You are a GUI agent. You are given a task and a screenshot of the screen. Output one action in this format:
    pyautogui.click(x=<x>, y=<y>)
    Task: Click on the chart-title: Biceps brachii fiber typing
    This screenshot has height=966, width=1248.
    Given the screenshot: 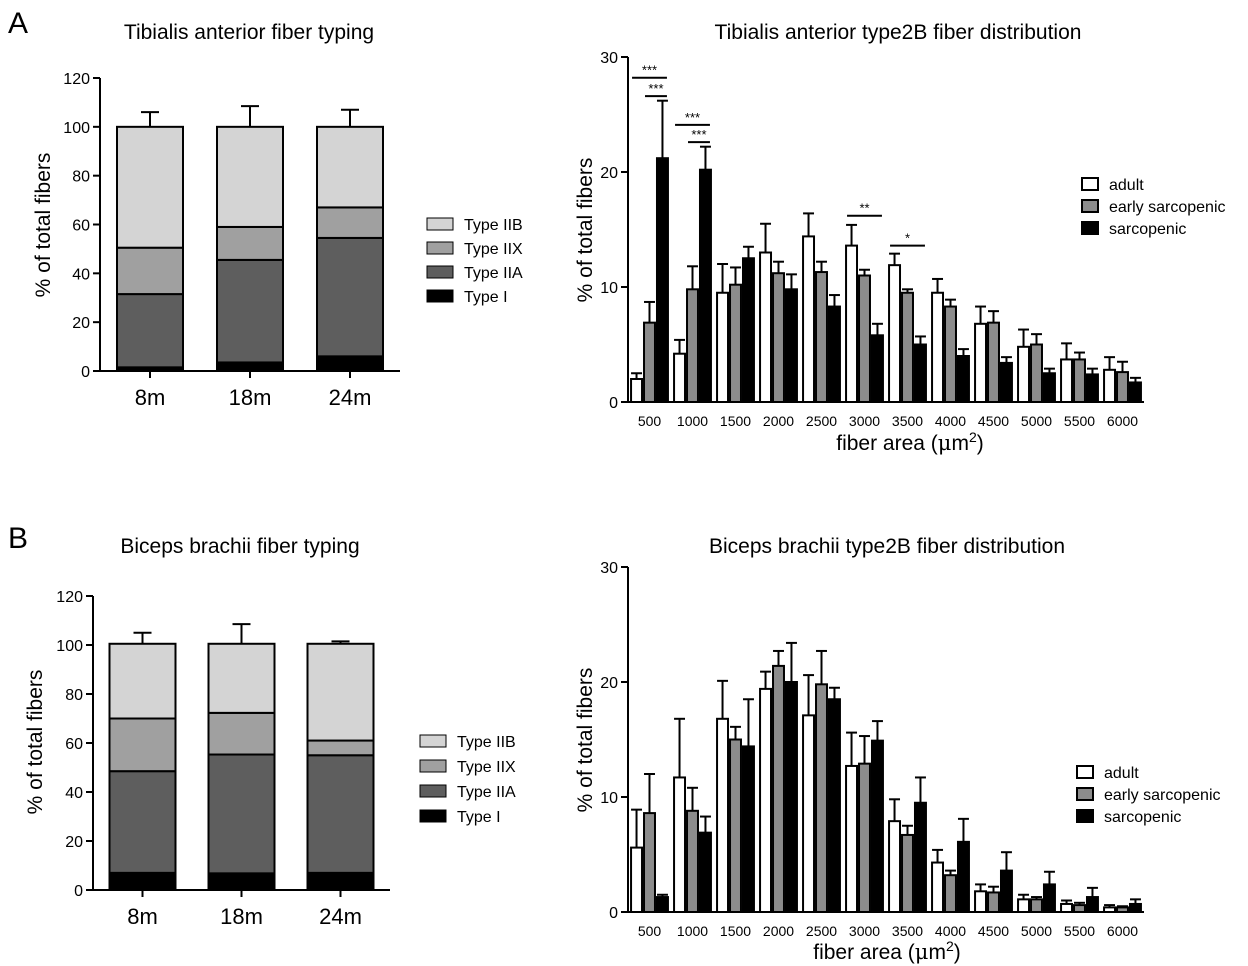 What is the action you would take?
    pyautogui.click(x=239, y=546)
    